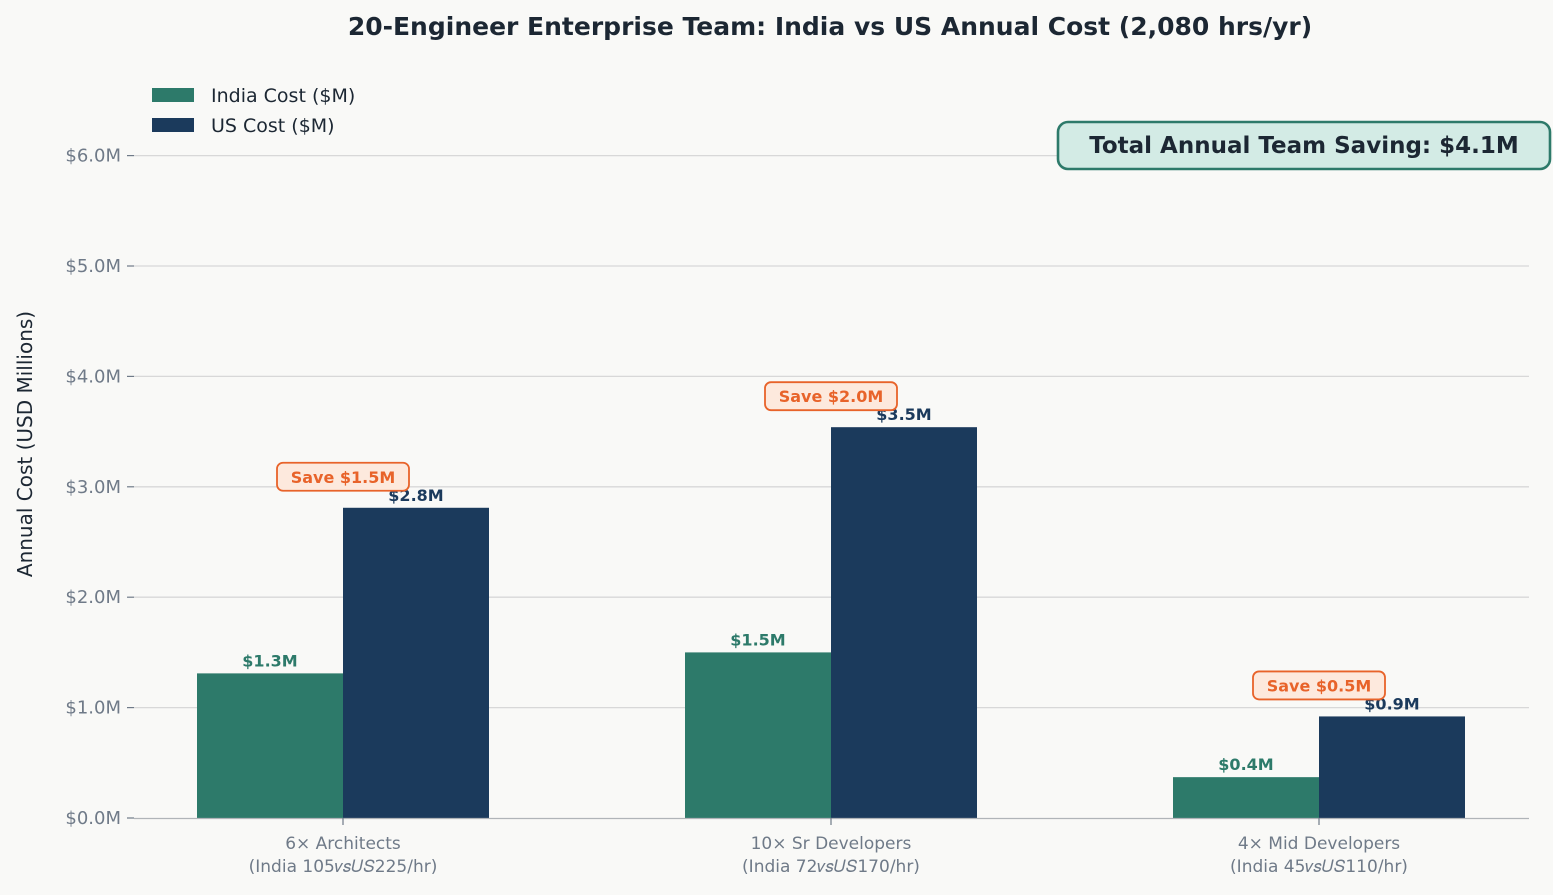 Image resolution: width=1553 pixels, height=895 pixels. I want to click on legend: India Cost ($M) US Cost ($M), so click(253, 111).